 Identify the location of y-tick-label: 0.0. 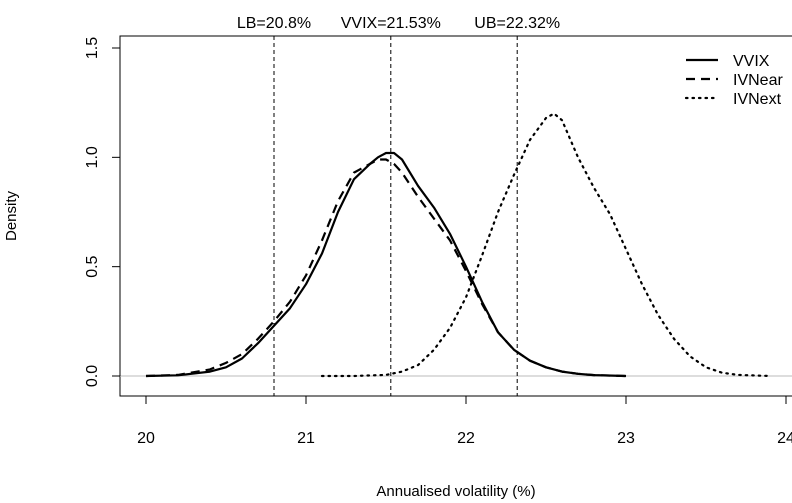
(92, 376).